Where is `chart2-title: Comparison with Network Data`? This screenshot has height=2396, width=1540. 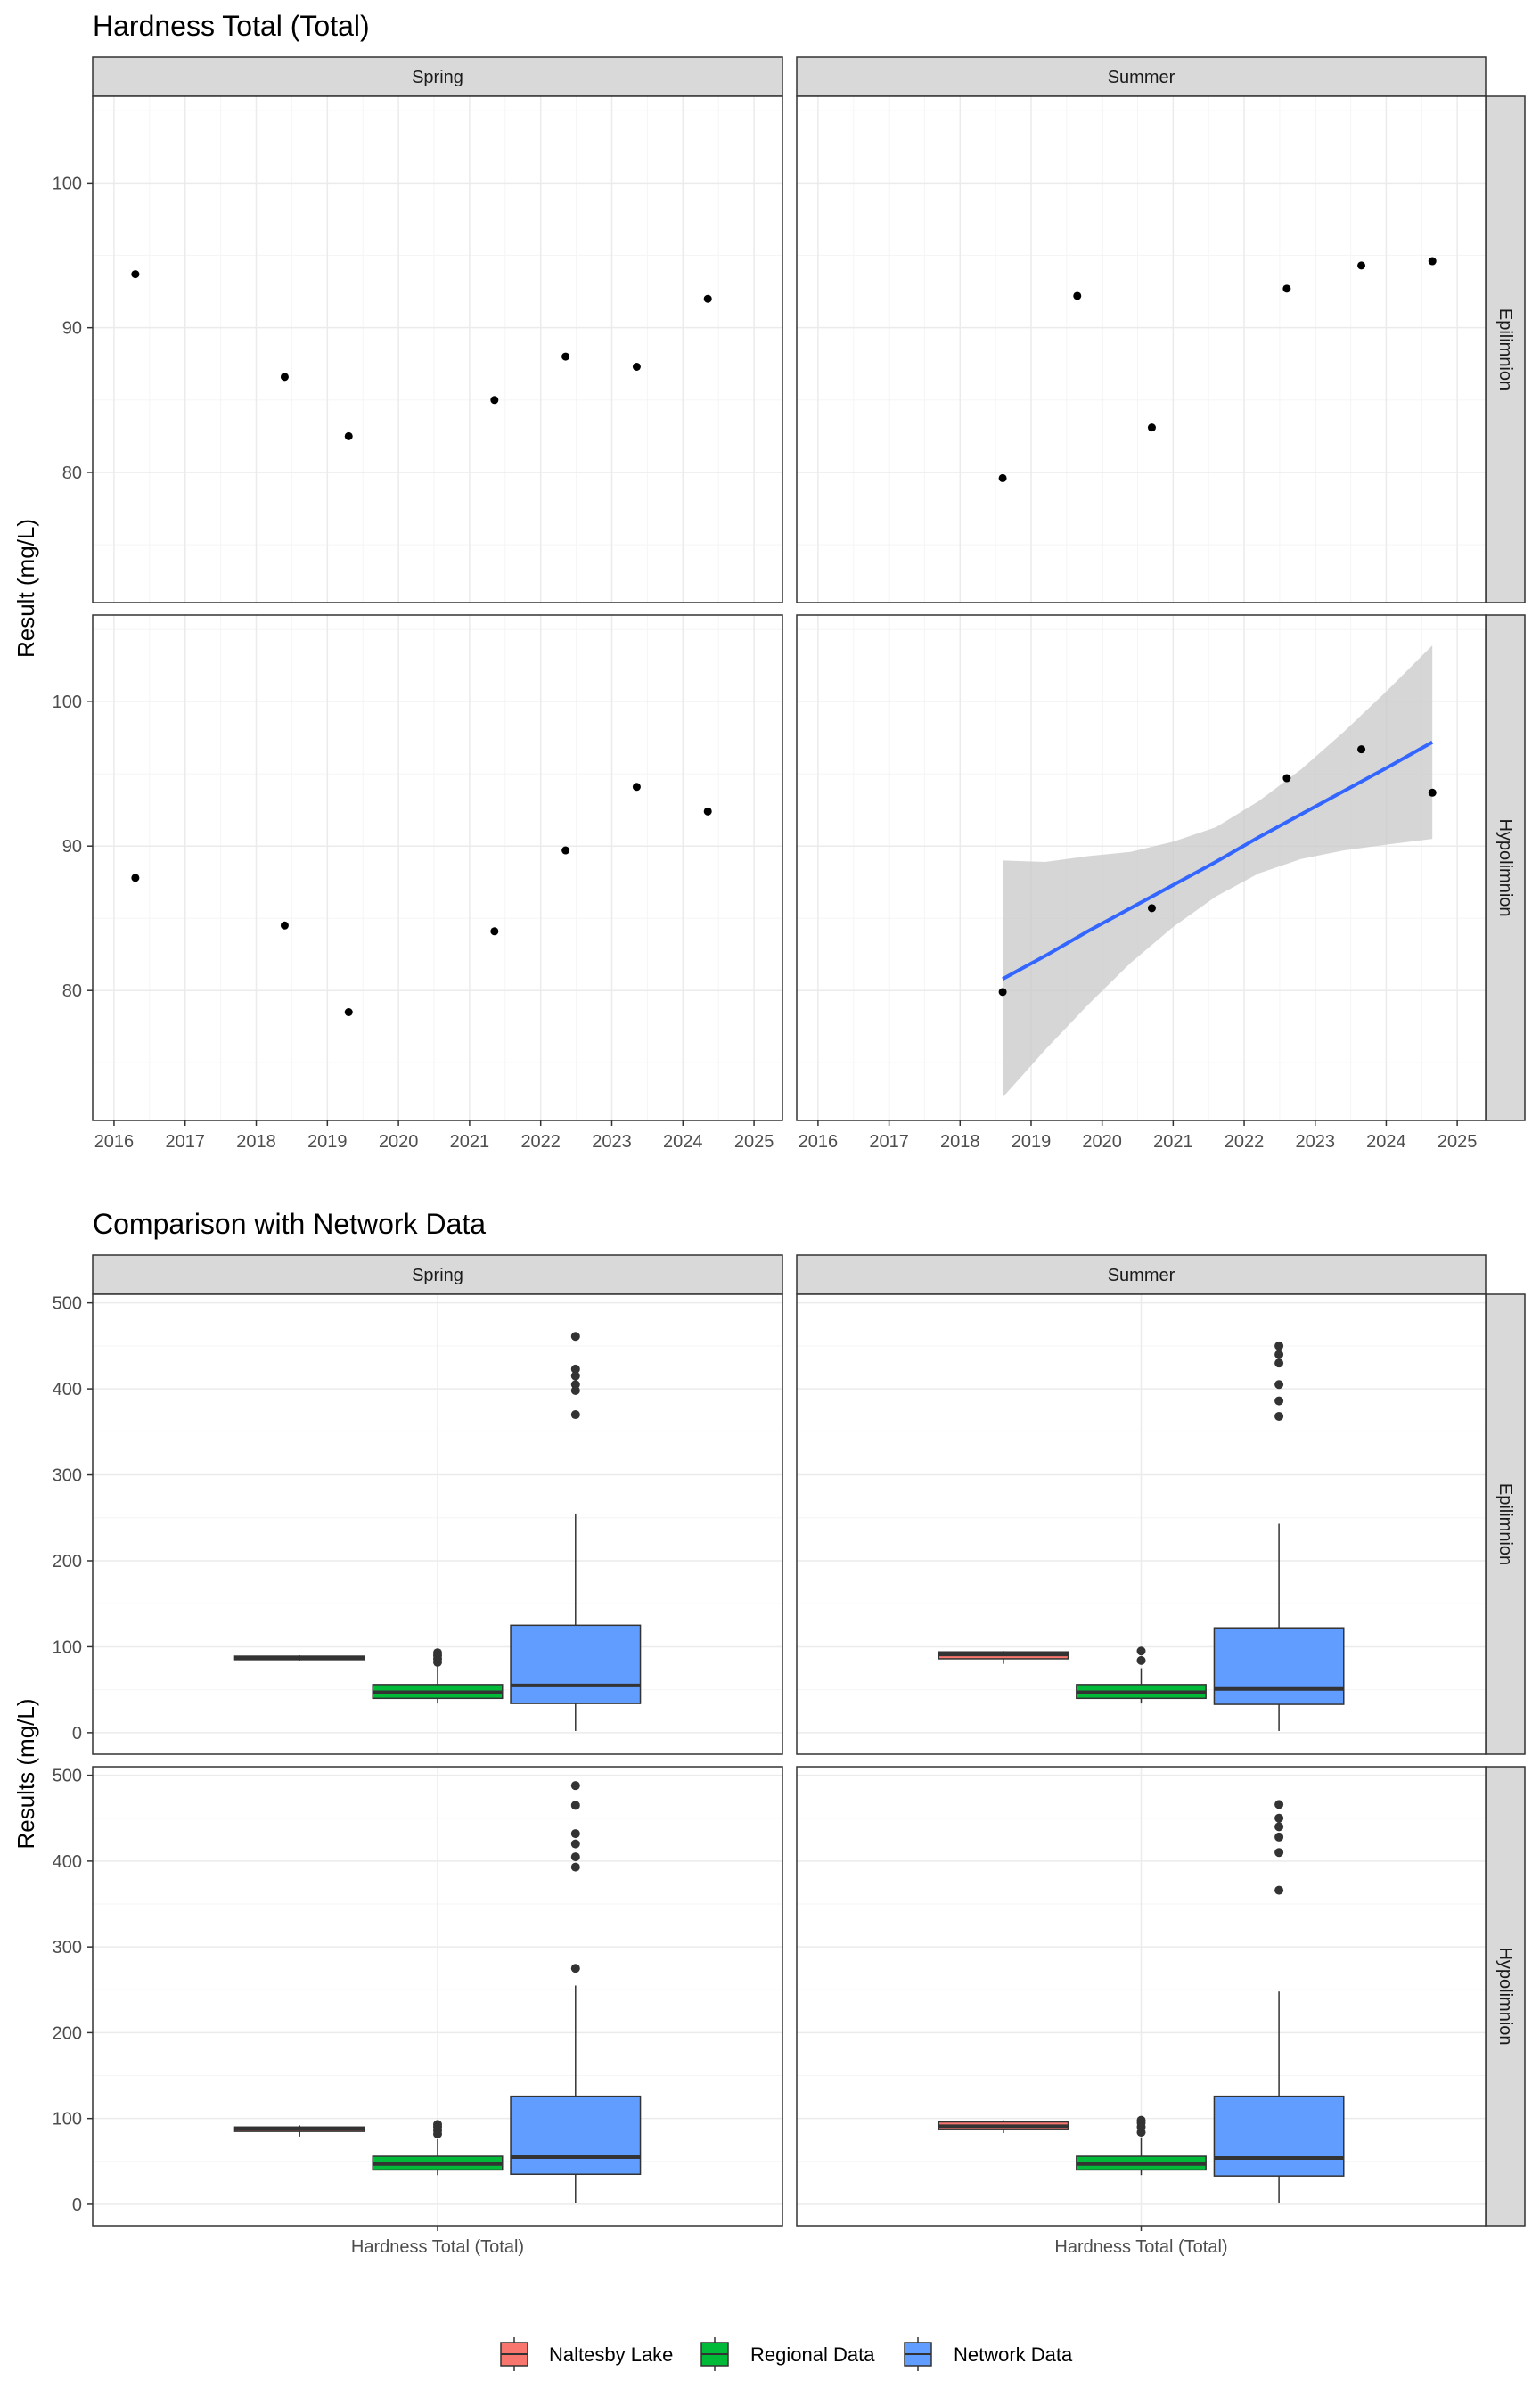 chart2-title: Comparison with Network Data is located at coordinates (289, 1224).